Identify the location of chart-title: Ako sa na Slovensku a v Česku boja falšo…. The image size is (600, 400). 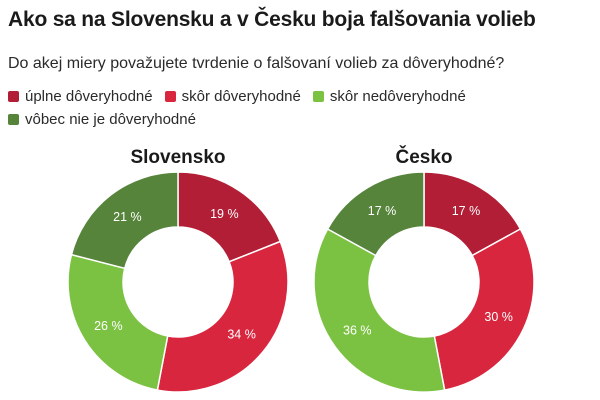
(272, 19).